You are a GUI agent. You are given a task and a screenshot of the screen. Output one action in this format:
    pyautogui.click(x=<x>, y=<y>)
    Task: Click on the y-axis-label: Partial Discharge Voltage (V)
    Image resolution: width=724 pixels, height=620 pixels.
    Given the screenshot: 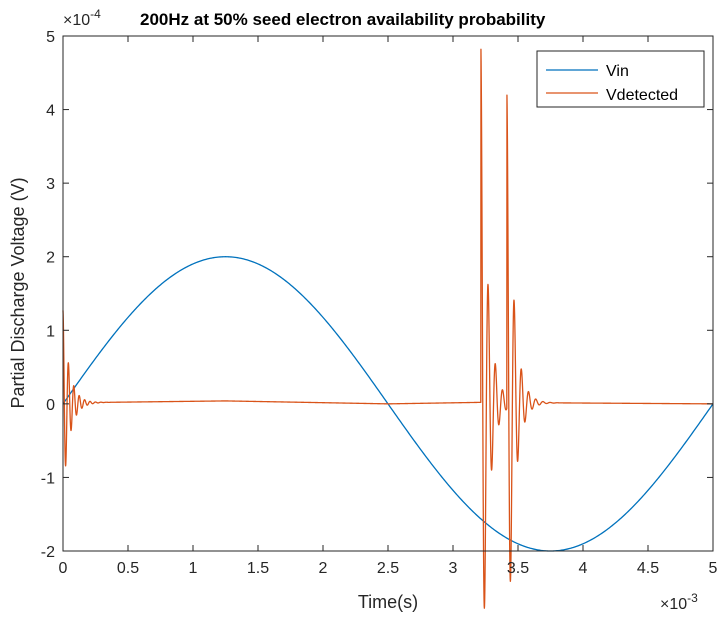 What is the action you would take?
    pyautogui.click(x=18, y=292)
    